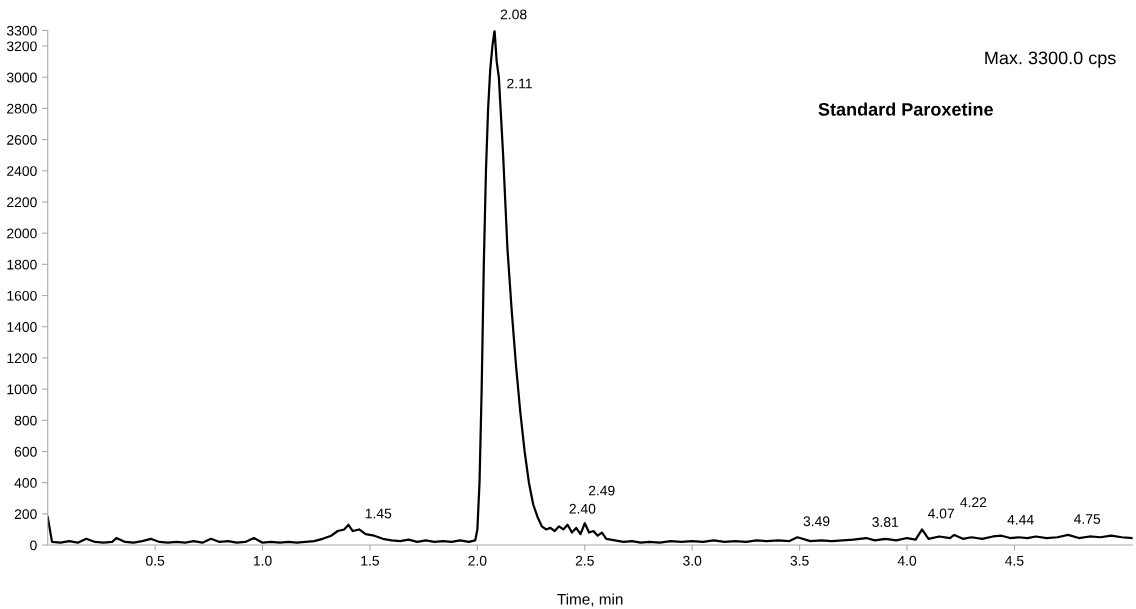  I want to click on y-tick-label: 400, so click(25, 483).